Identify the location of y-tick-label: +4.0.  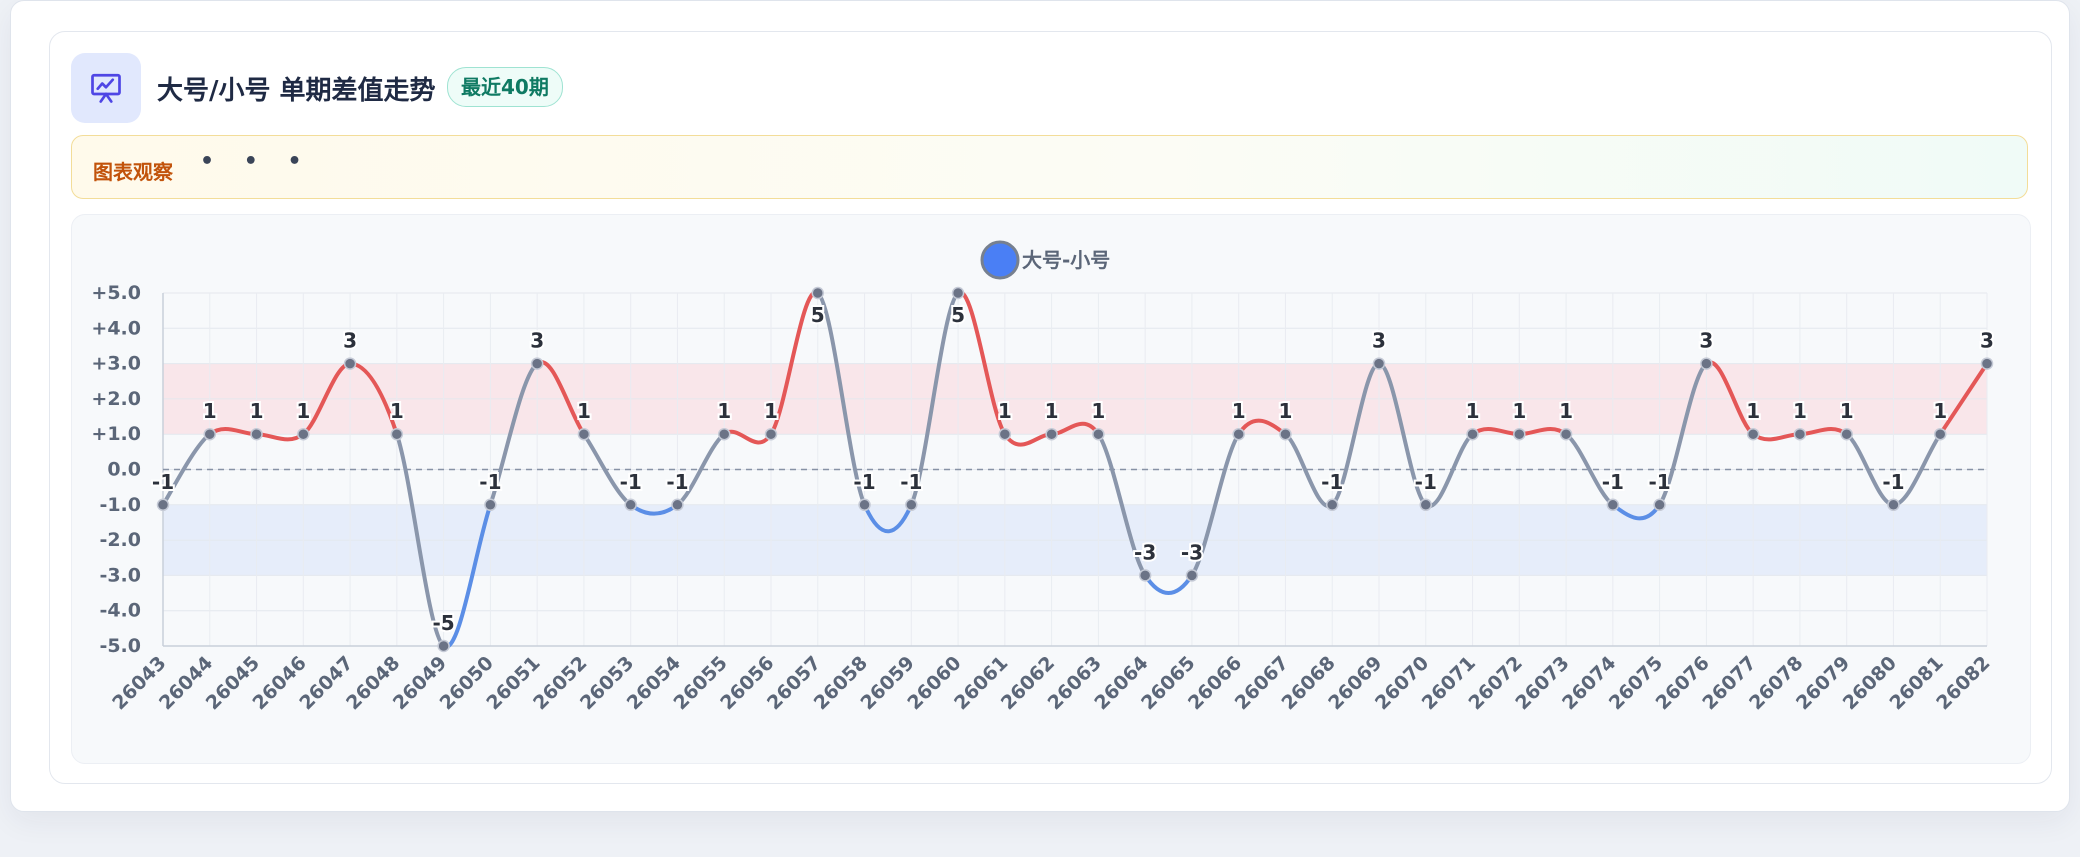
(116, 328).